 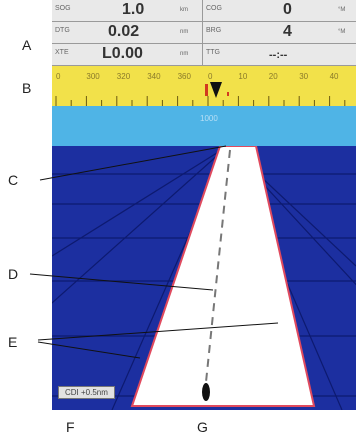 I want to click on compass-tick-label: 40, so click(x=334, y=76).